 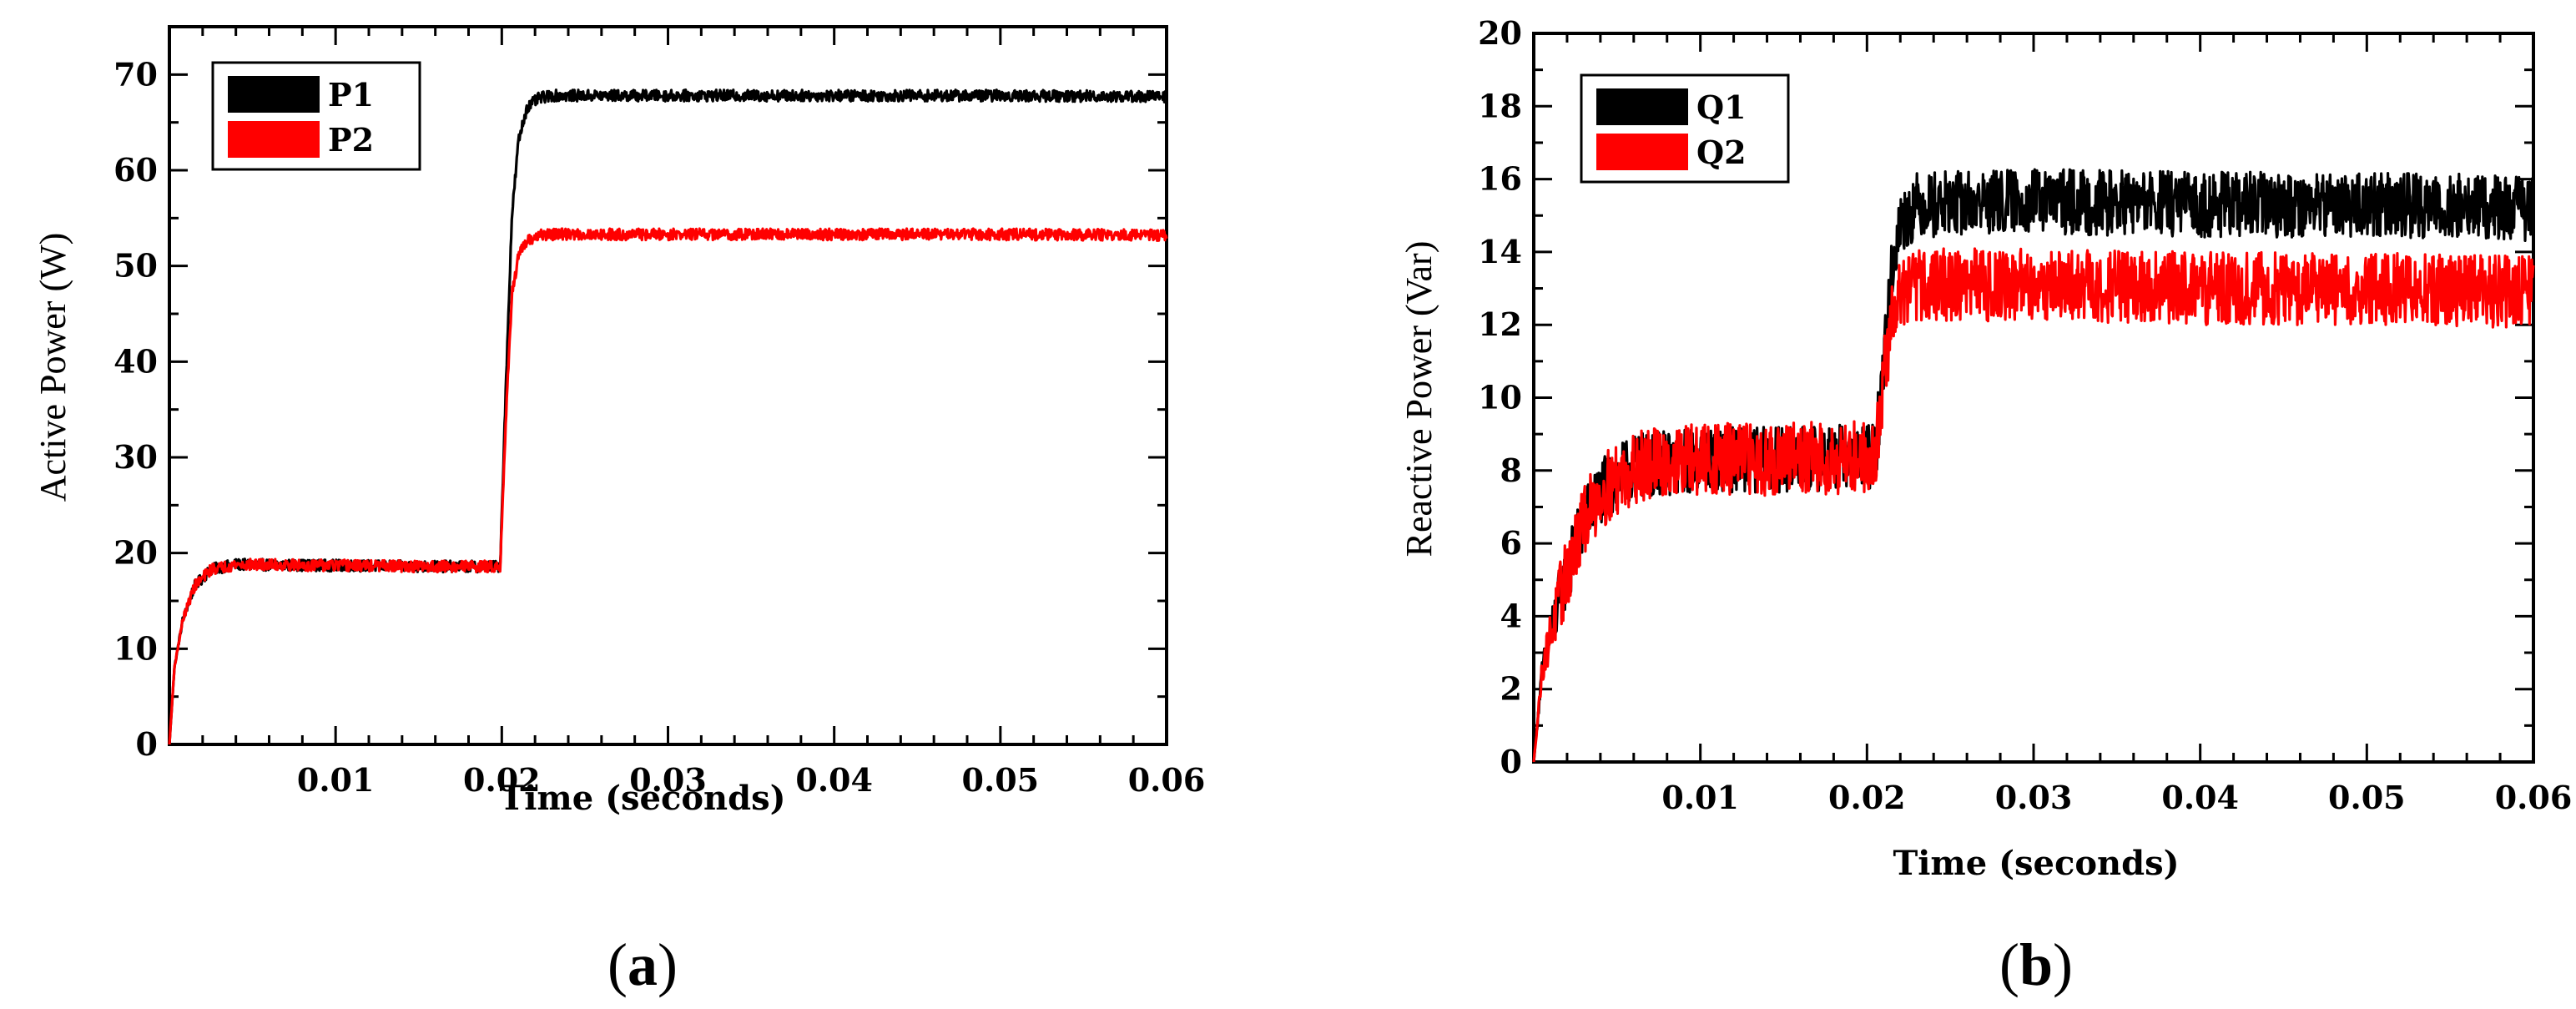 What do you see at coordinates (135, 170) in the screenshot?
I see `y-tick-label: 60` at bounding box center [135, 170].